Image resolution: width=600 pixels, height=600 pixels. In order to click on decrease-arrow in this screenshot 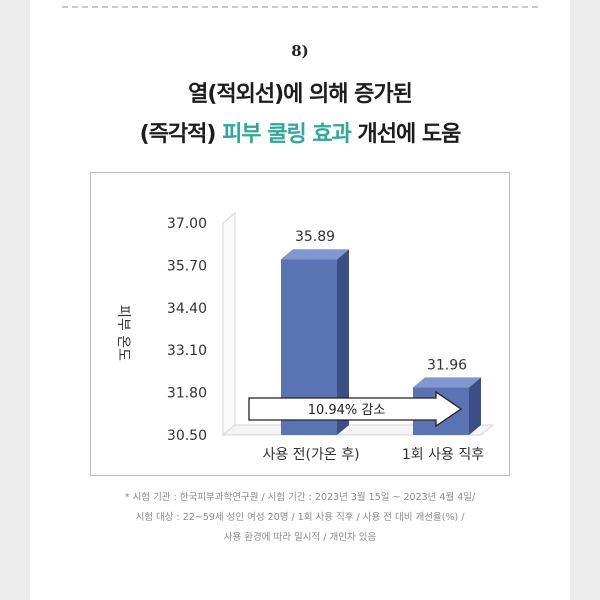, I will do `click(355, 409)`.